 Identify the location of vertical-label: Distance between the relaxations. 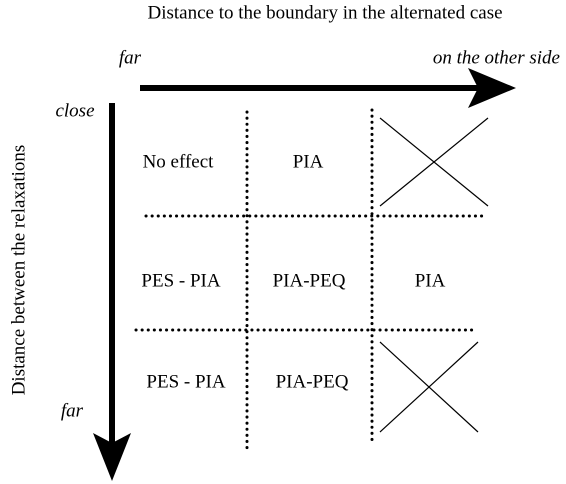
(18, 270).